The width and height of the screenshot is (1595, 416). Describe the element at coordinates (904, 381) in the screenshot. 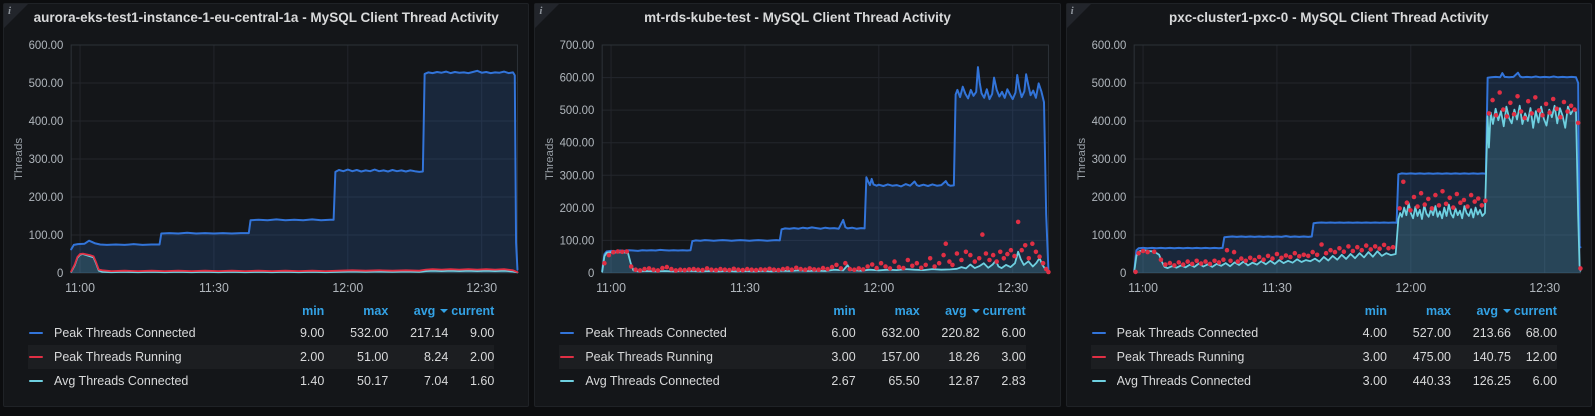

I see `max-value: 65.50` at that location.